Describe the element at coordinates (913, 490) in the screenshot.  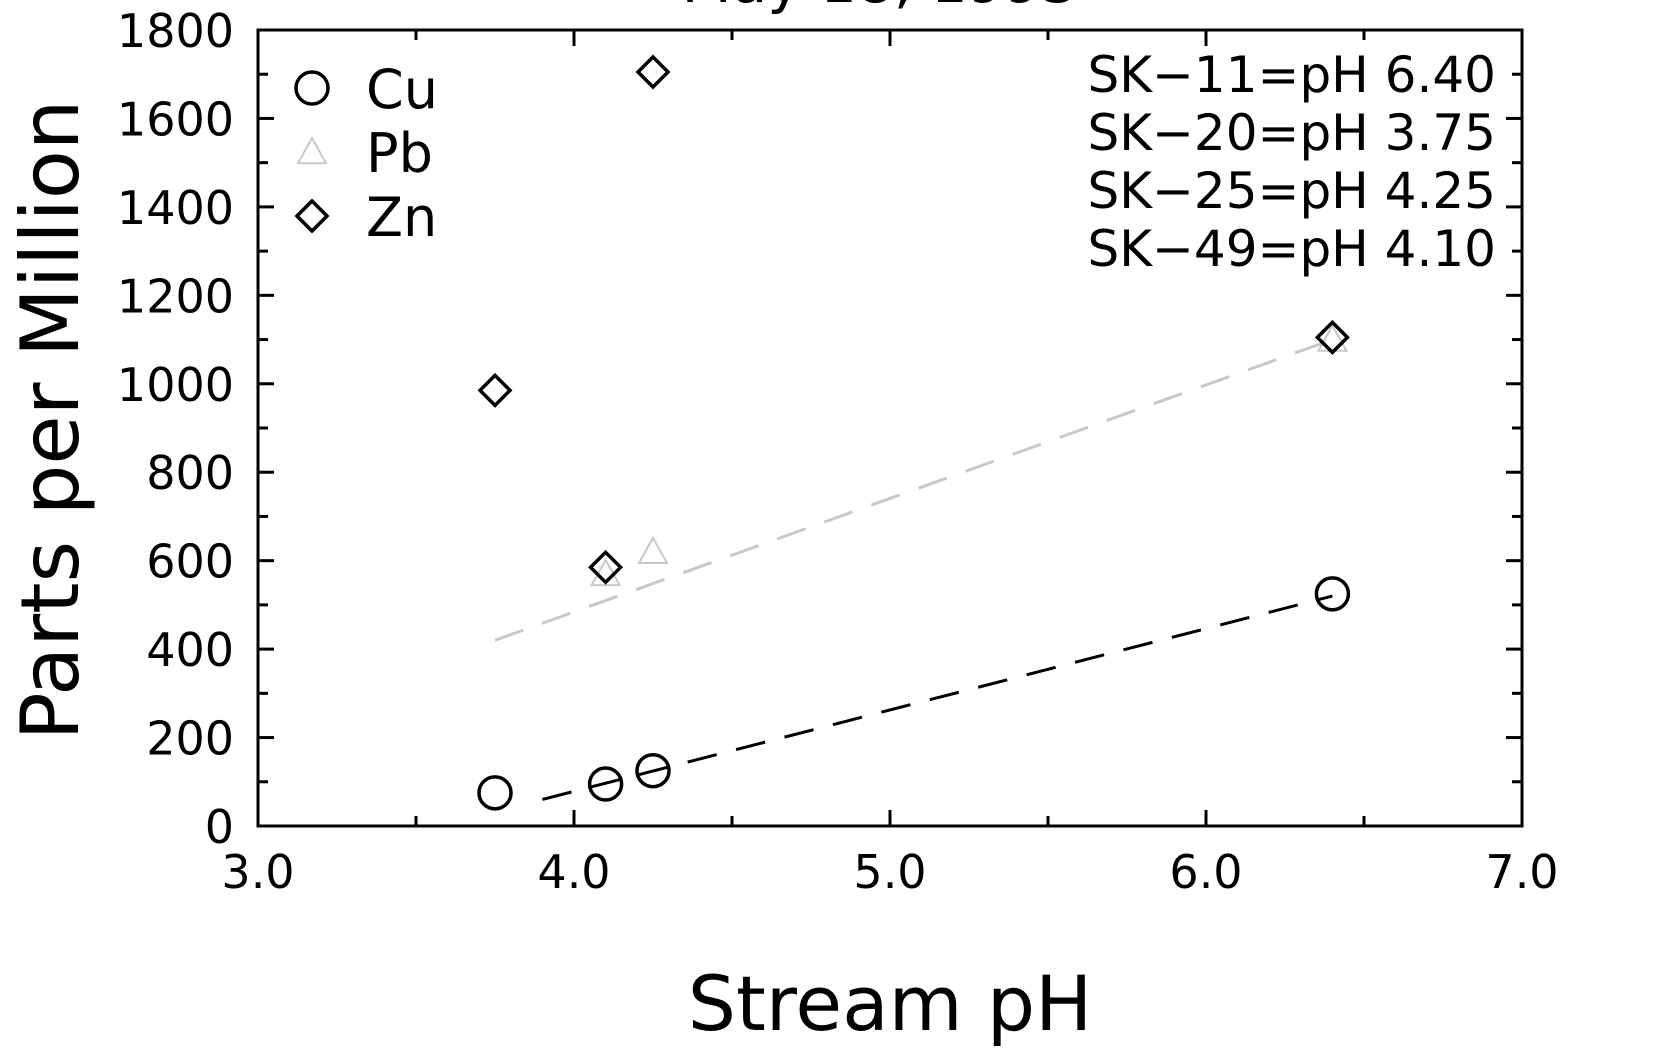
I see `pb-fit-line` at that location.